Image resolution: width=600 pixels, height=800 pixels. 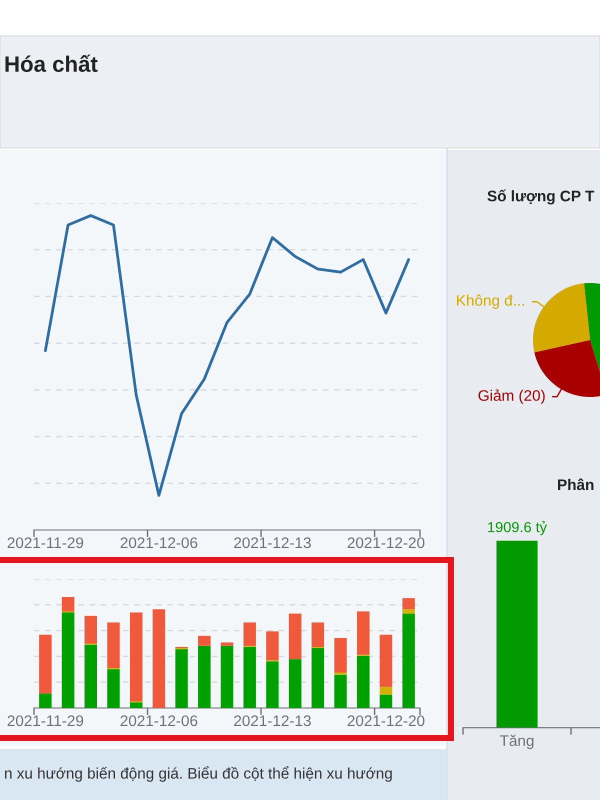 I want to click on data-label: 1909.6 tỷ, so click(x=517, y=528).